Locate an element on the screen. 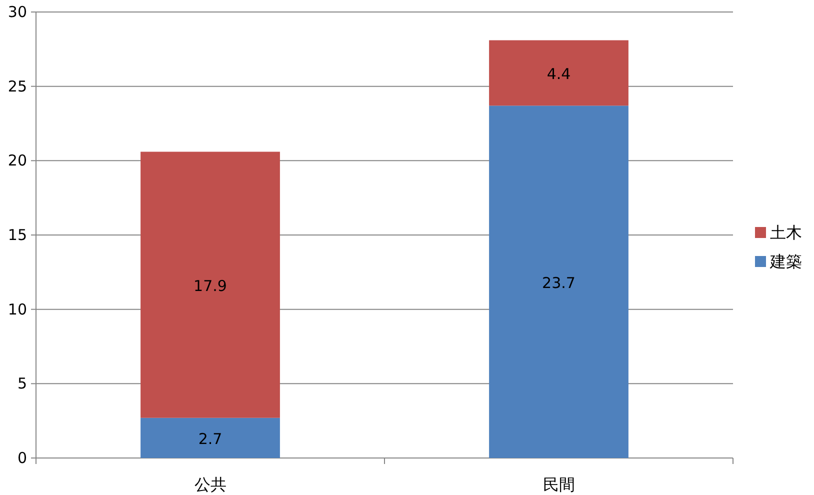 The height and width of the screenshot is (495, 814). data-label: 23.7 is located at coordinates (559, 283).